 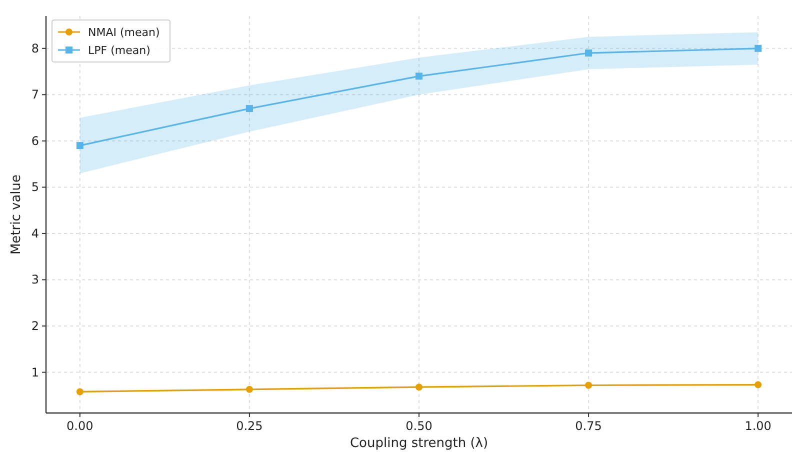 I want to click on legend-label: NMAI (mean), so click(x=124, y=32).